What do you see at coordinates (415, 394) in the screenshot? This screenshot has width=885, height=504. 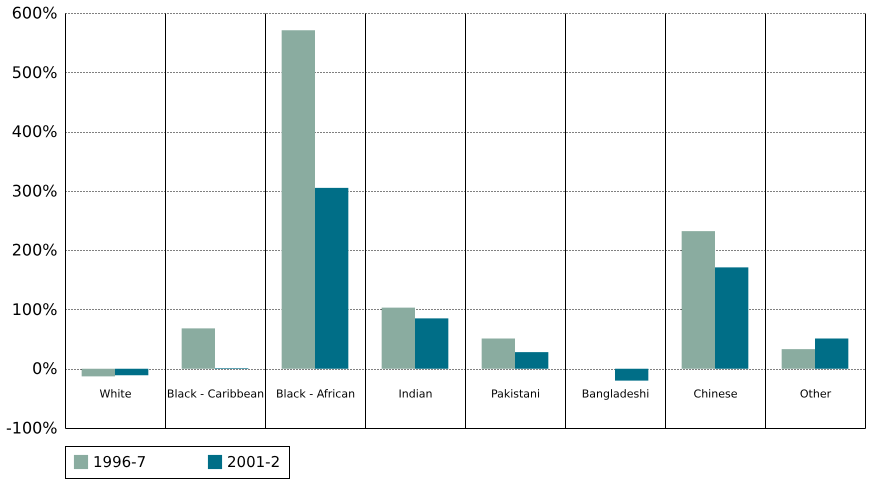 I see `x-tick-label: Indian` at bounding box center [415, 394].